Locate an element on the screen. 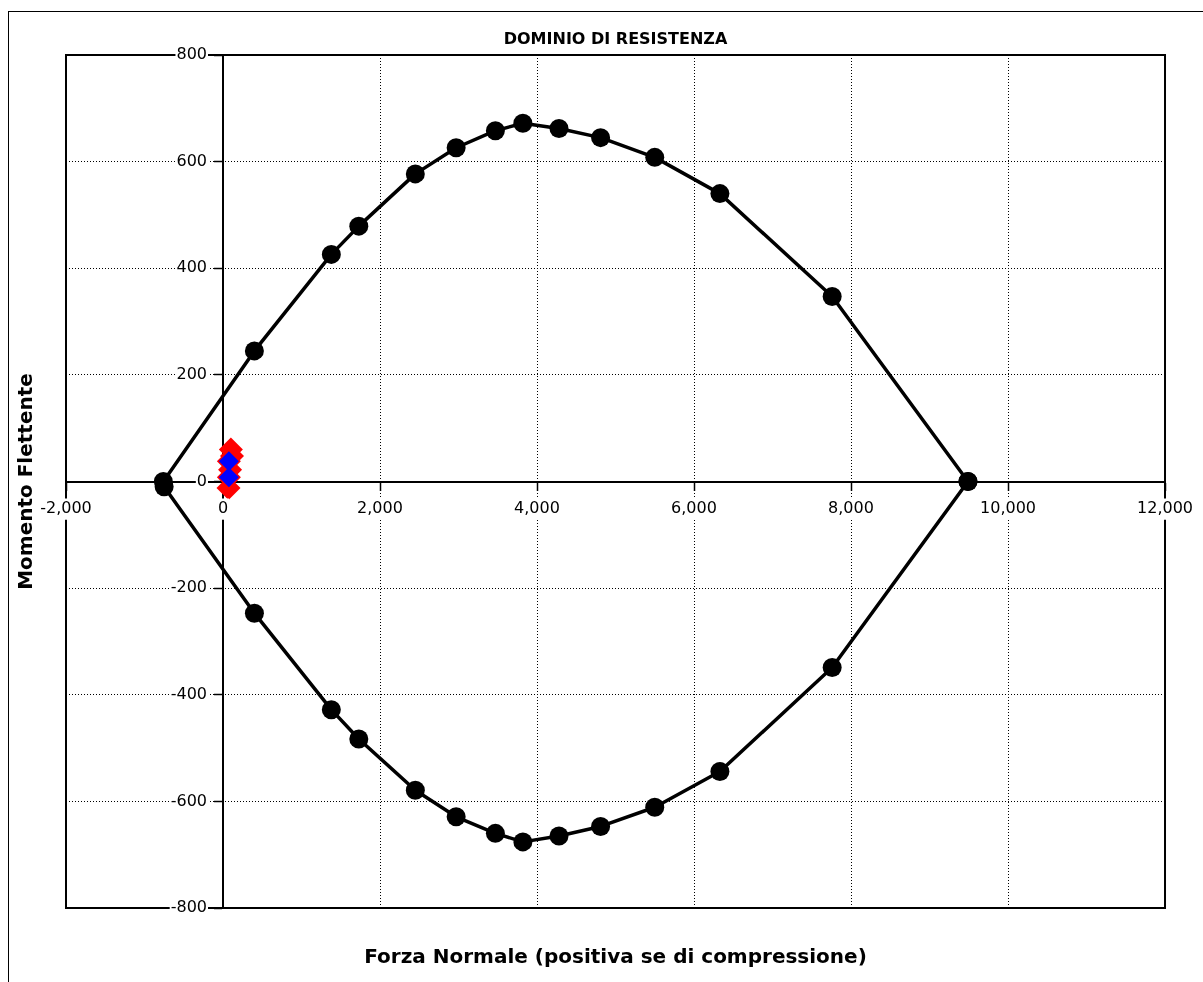  x-tick-label: 8,000 is located at coordinates (851, 508).